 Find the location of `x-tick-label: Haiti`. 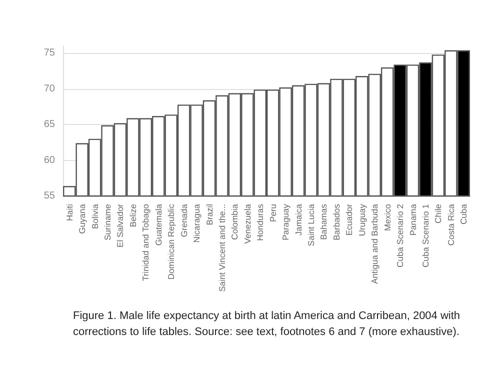

x-tick-label: Haiti is located at coordinates (69, 213).